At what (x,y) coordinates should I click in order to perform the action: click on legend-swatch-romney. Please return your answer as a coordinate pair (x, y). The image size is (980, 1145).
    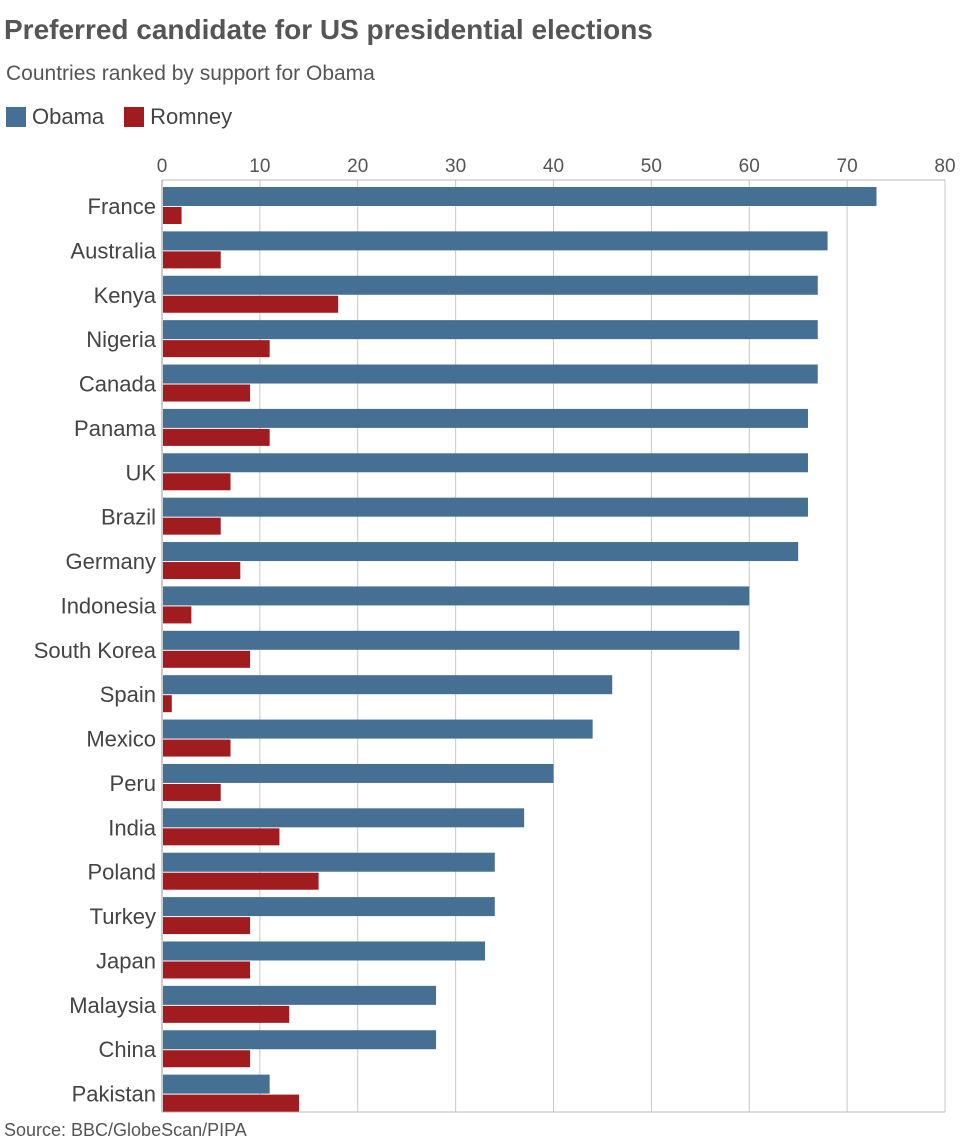
    Looking at the image, I should click on (134, 117).